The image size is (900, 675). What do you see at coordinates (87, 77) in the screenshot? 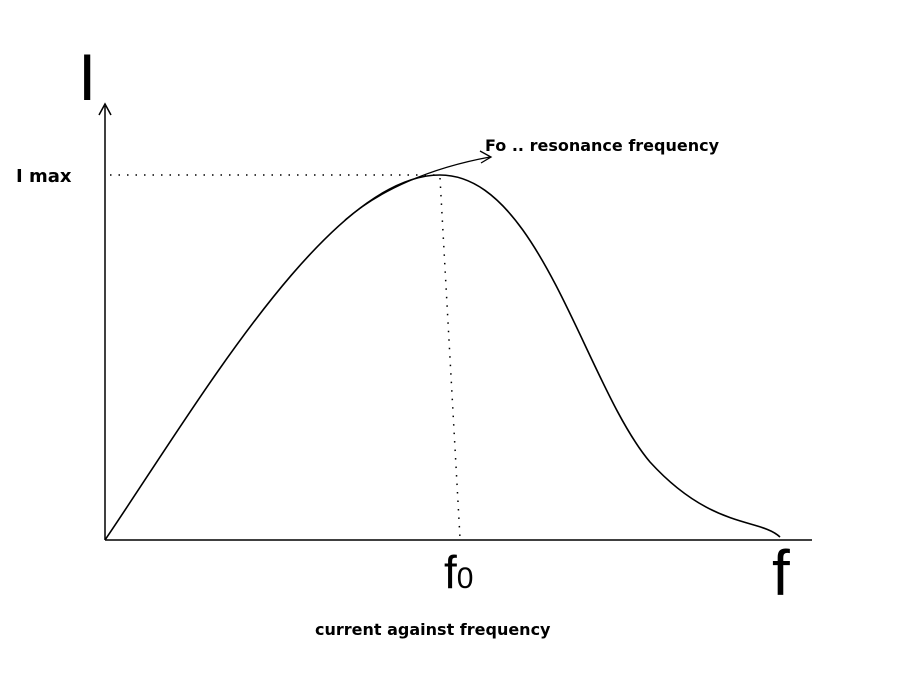
I see `y-axis-label: I` at bounding box center [87, 77].